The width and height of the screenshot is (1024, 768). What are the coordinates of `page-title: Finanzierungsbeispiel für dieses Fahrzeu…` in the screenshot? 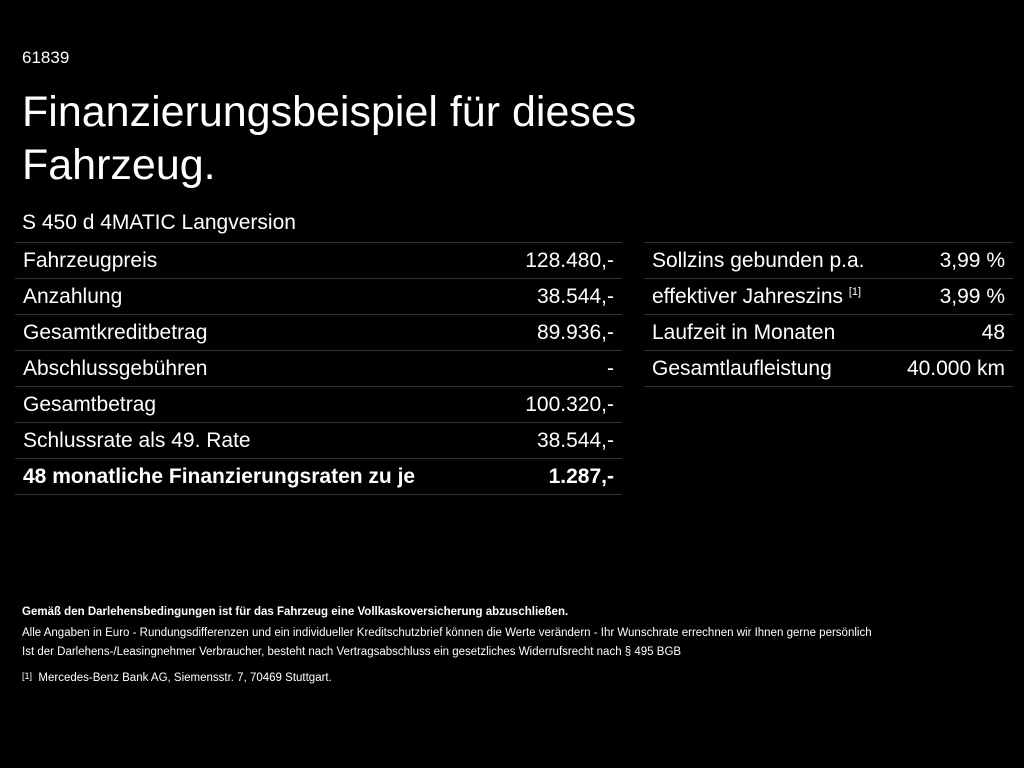 It's located at (329, 139).